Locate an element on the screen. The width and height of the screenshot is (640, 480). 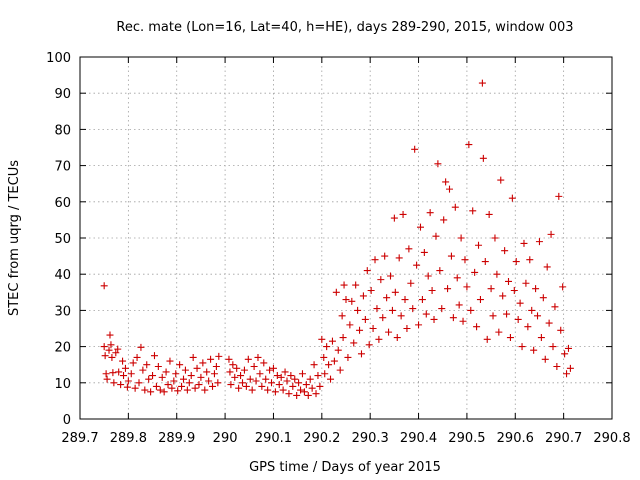
y-tick-label: 40 is located at coordinates (62, 275).